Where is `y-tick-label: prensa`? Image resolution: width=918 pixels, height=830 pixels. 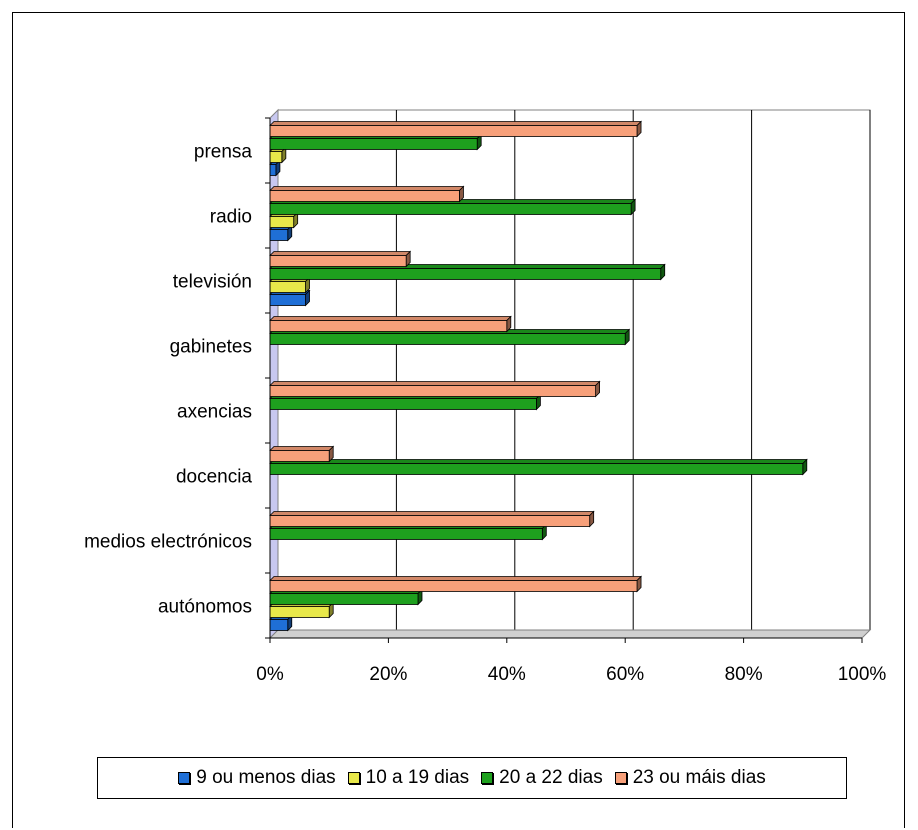
y-tick-label: prensa is located at coordinates (223, 152).